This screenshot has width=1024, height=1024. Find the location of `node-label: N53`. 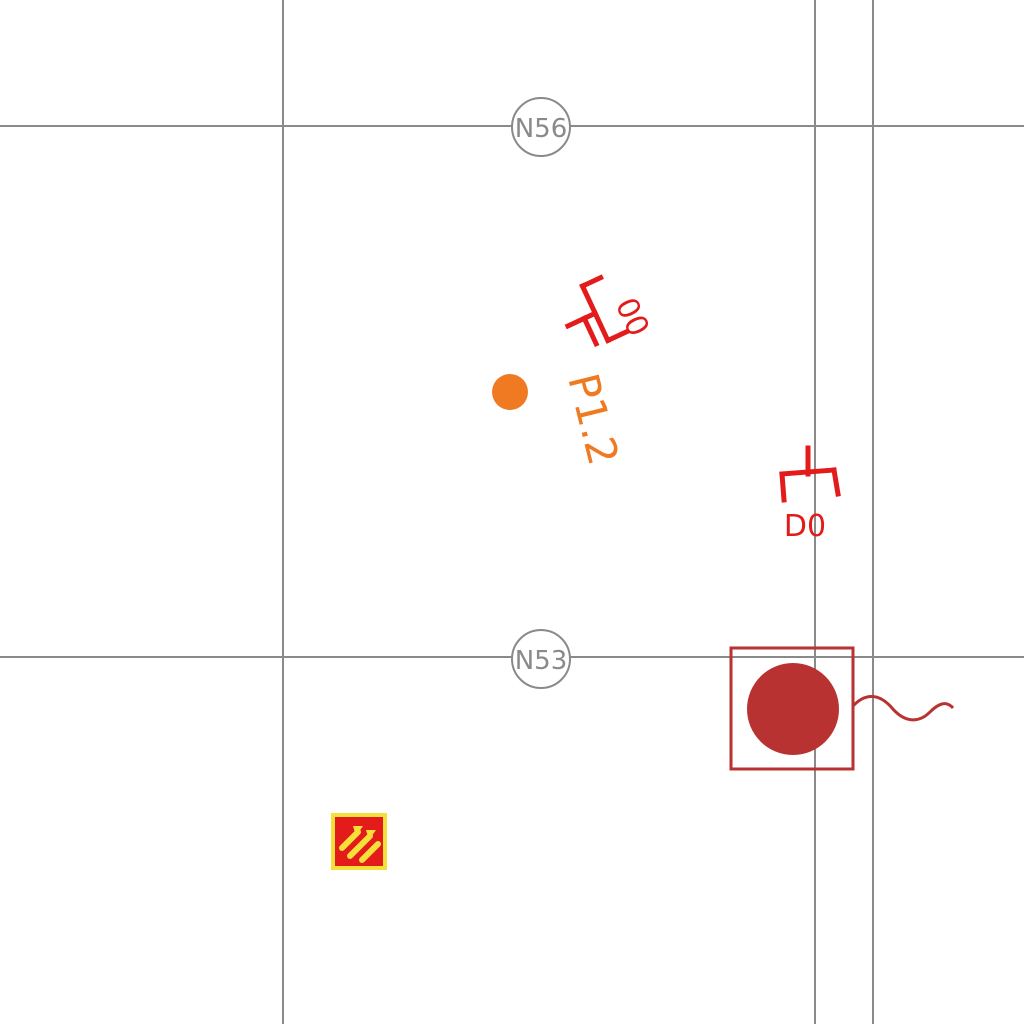

node-label: N53 is located at coordinates (541, 661).